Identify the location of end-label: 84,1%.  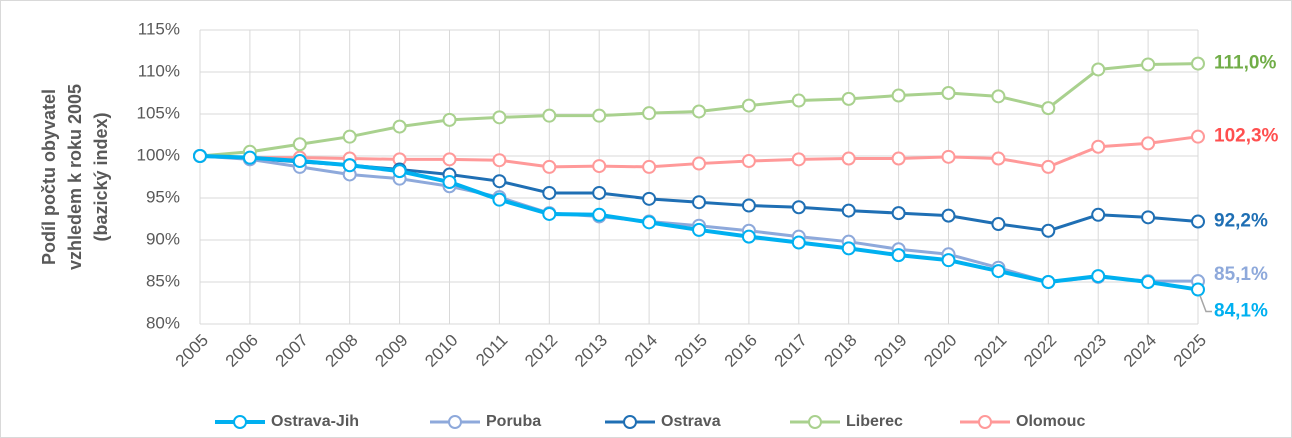
(1241, 311).